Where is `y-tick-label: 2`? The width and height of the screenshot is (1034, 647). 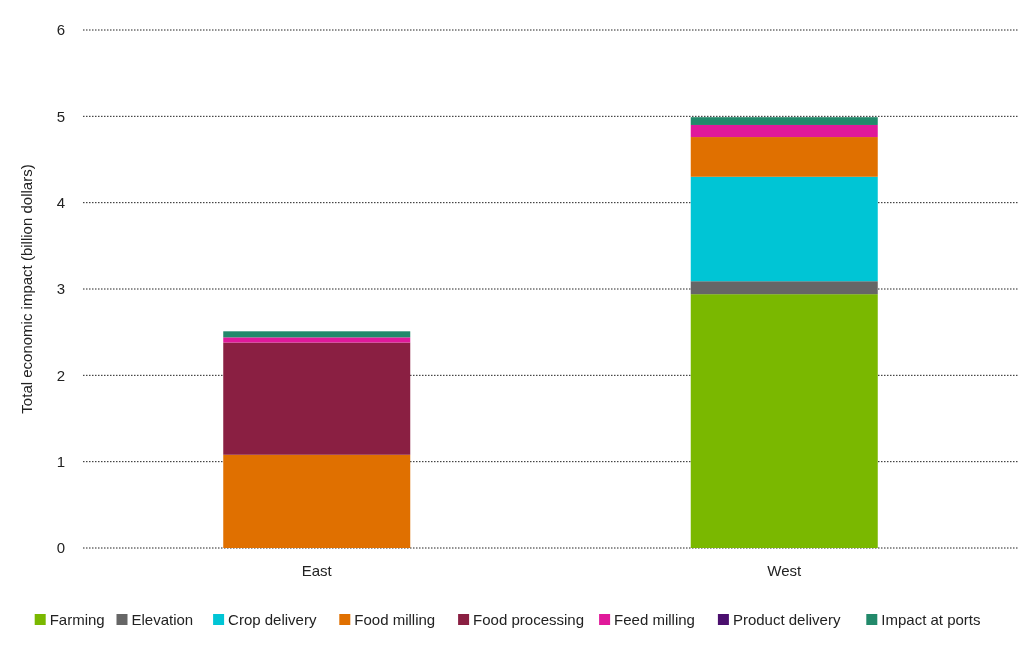
y-tick-label: 2 is located at coordinates (60, 375).